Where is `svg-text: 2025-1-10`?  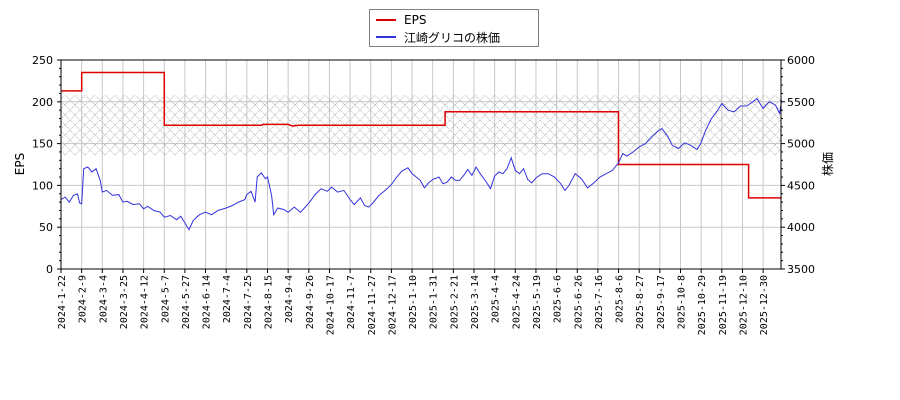
svg-text: 2025-1-10 is located at coordinates (413, 302).